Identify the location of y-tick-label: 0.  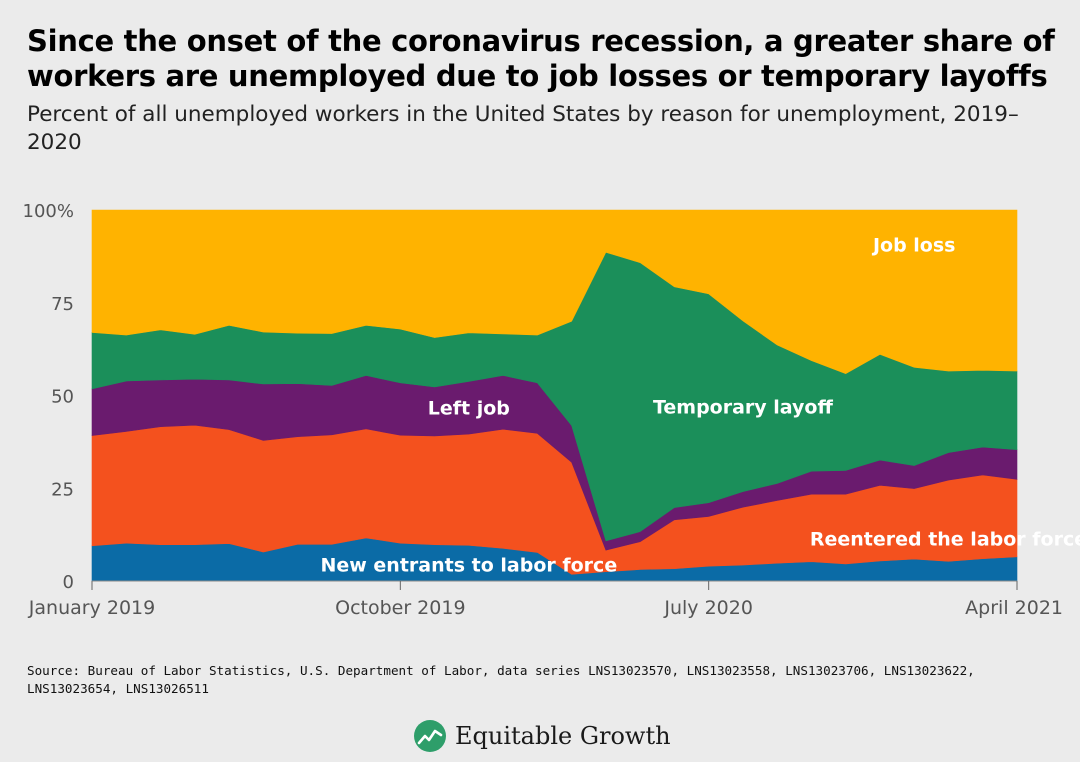
(68, 582).